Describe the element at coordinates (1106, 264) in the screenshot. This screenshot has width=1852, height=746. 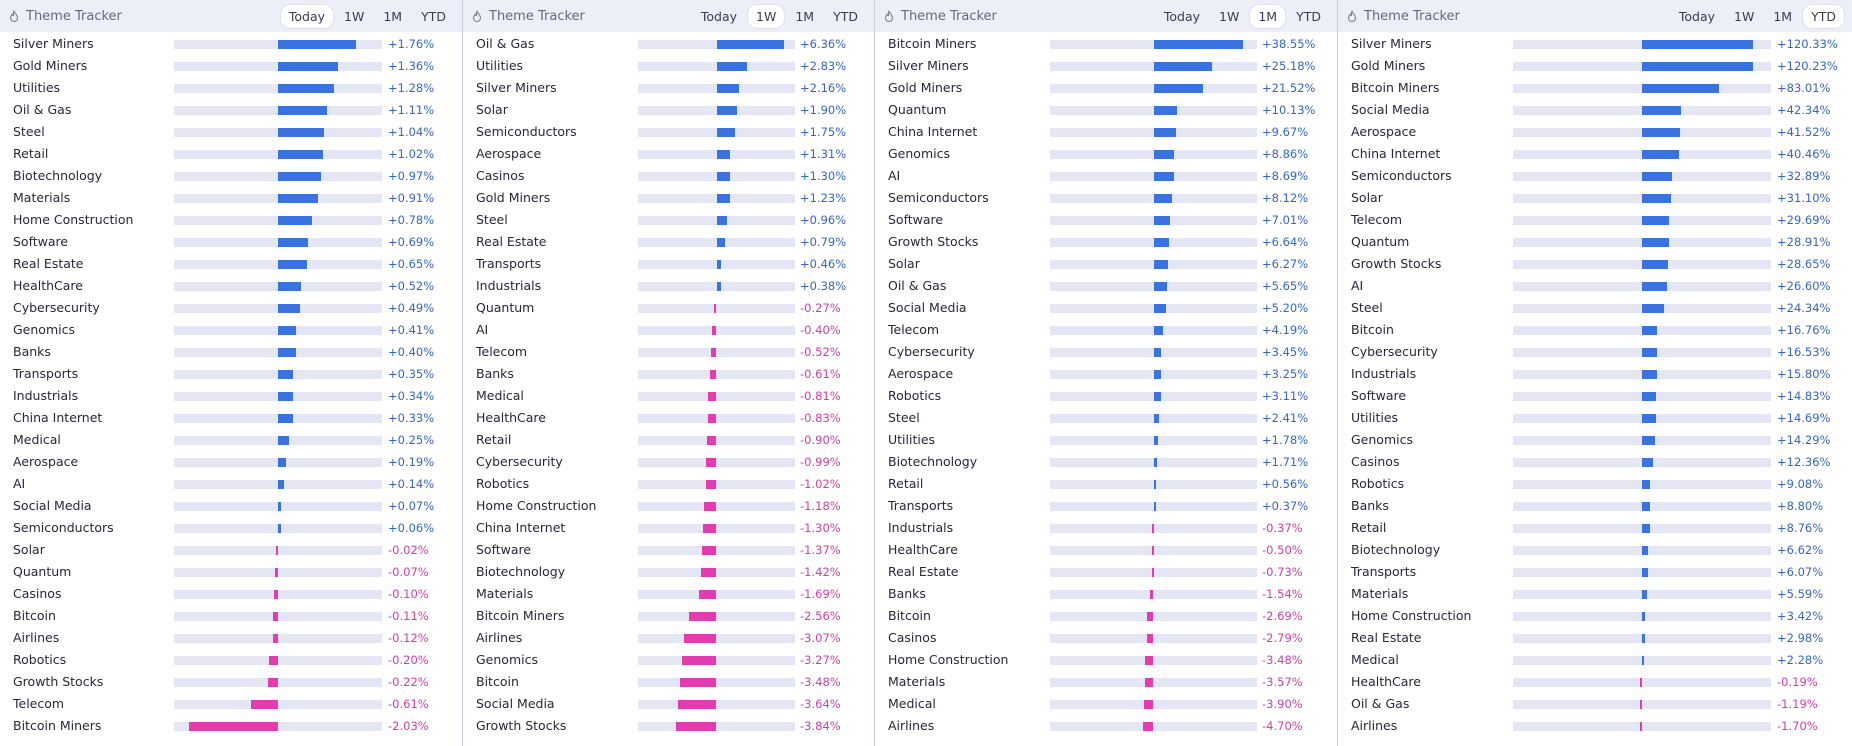
I see `theme-row: Solar +6.27%` at that location.